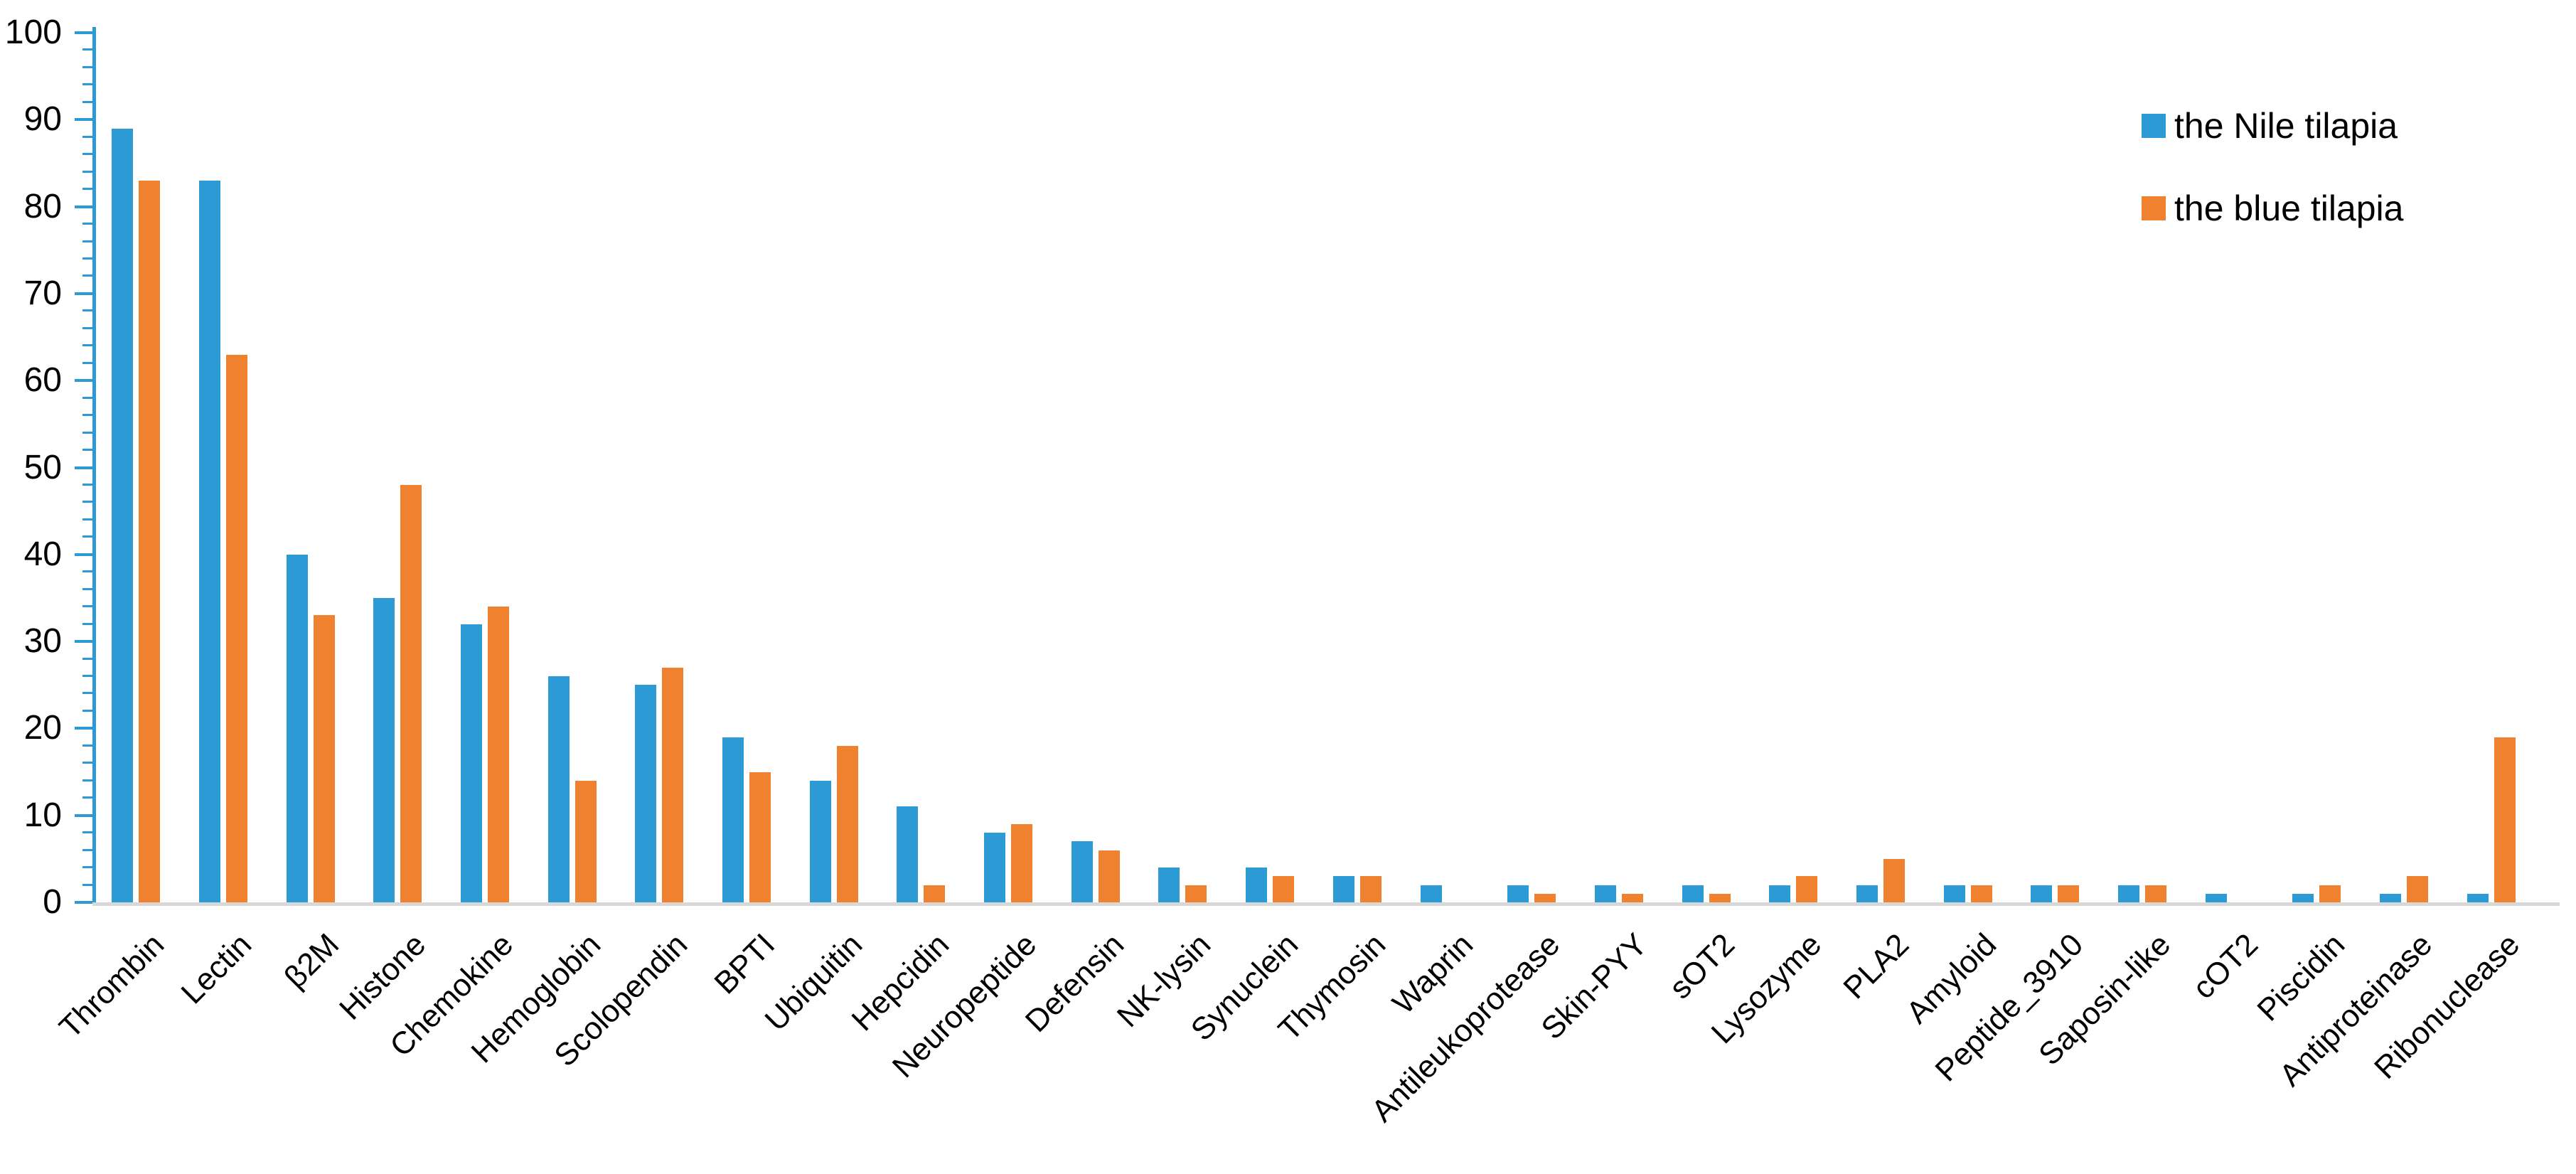 This screenshot has height=1174, width=2576. Describe the element at coordinates (237, 628) in the screenshot. I see `bar-the-blue-tilapia-lectin` at that location.